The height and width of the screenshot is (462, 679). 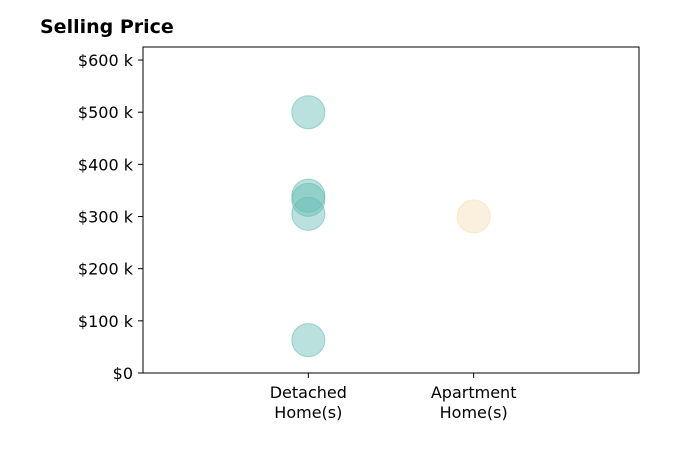 I want to click on chart-title: Selling Price, so click(x=107, y=27).